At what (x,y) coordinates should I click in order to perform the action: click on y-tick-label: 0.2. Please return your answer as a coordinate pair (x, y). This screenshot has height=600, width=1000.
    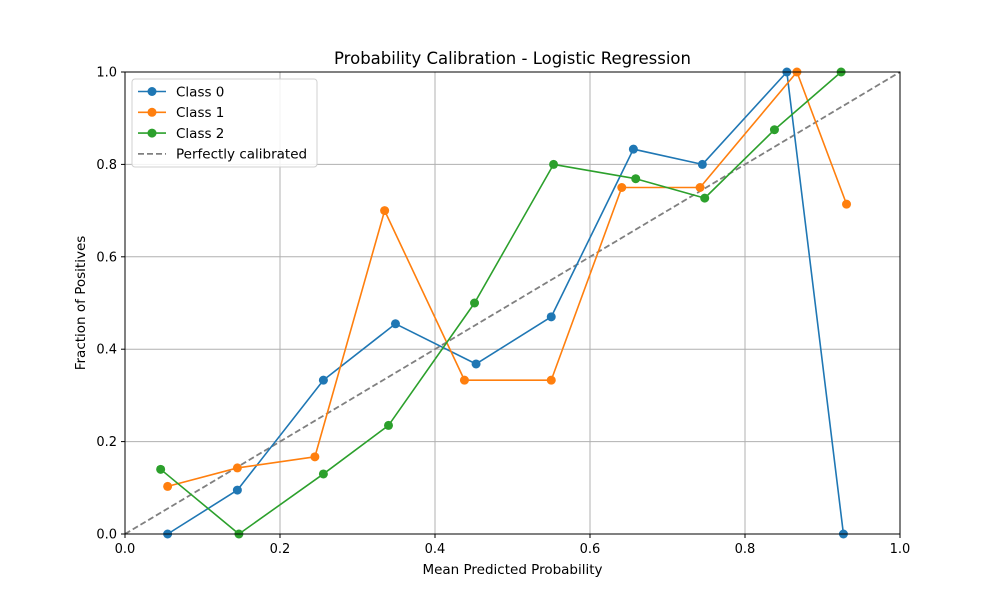
    Looking at the image, I should click on (106, 442).